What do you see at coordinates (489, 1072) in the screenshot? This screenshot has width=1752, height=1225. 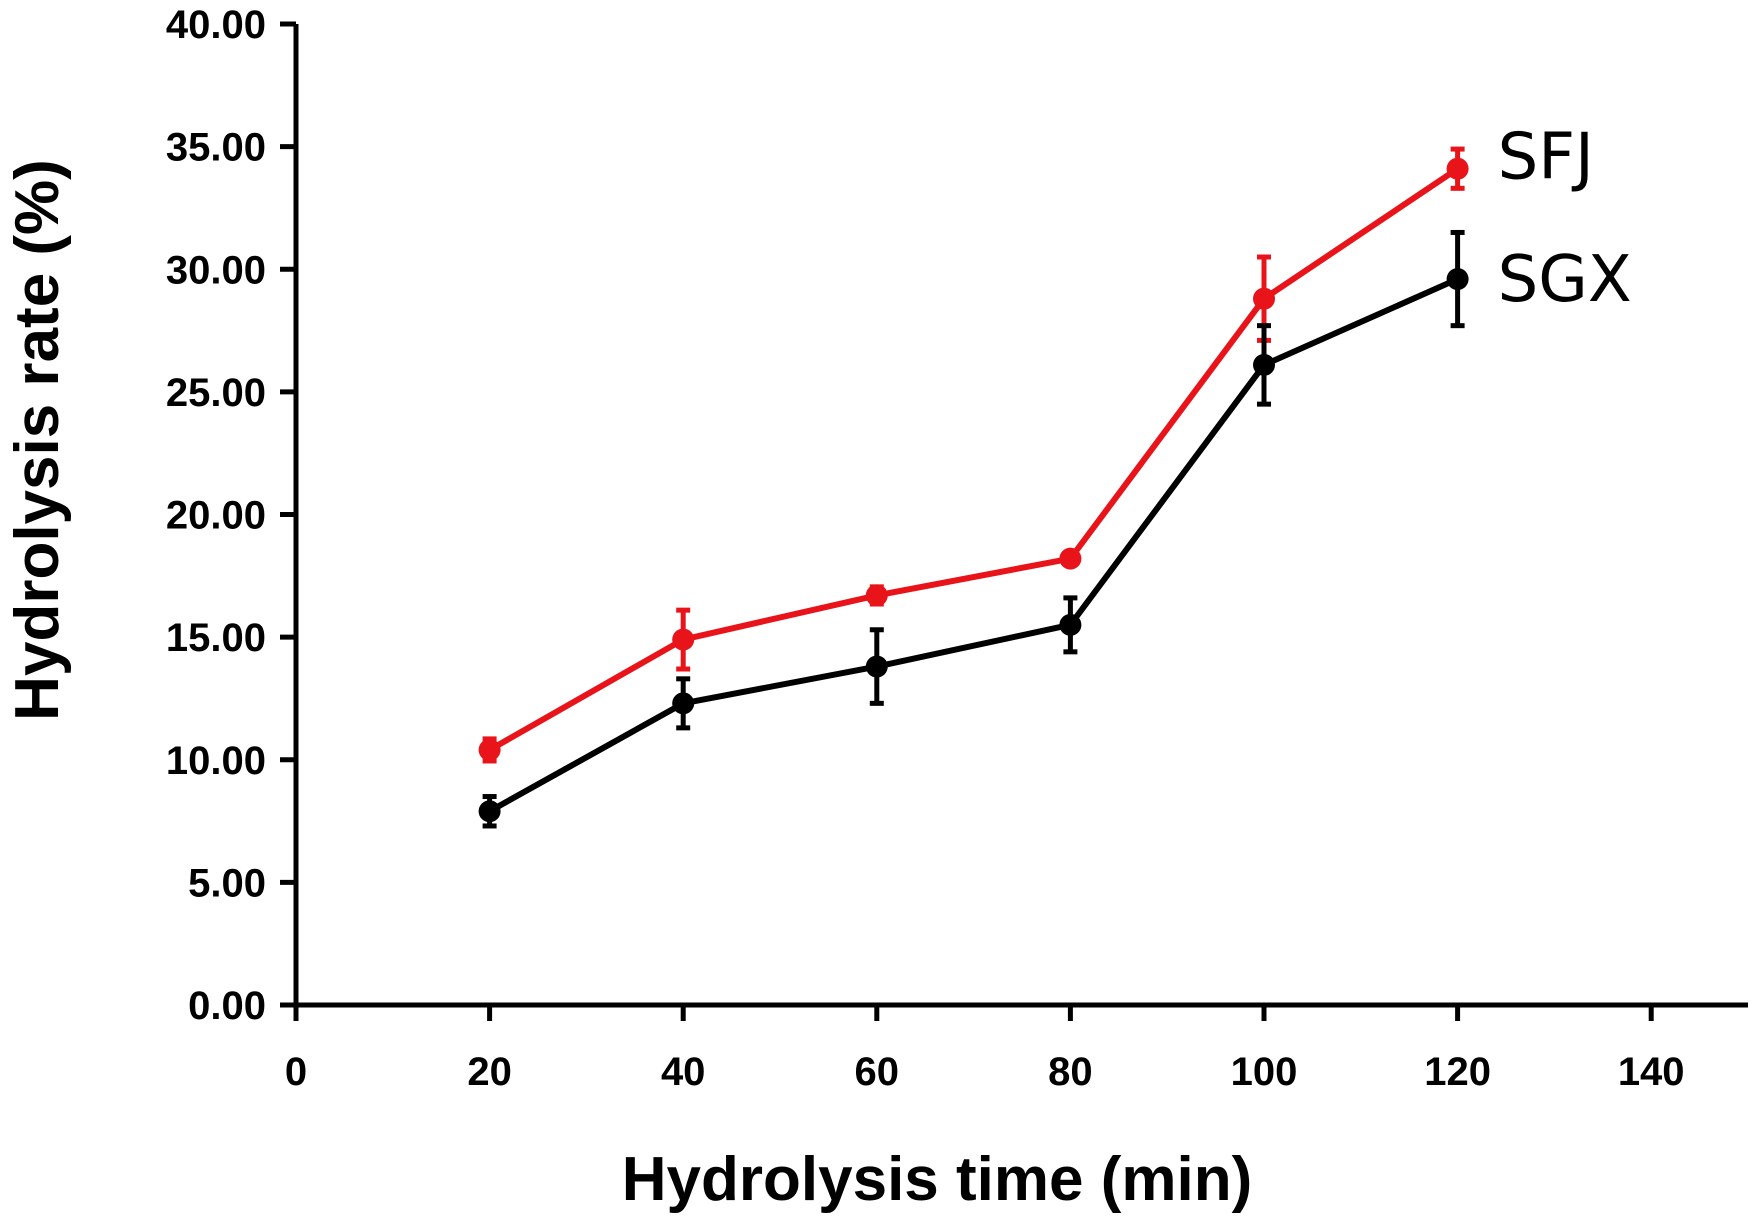 I see `x-tick-label: 20` at bounding box center [489, 1072].